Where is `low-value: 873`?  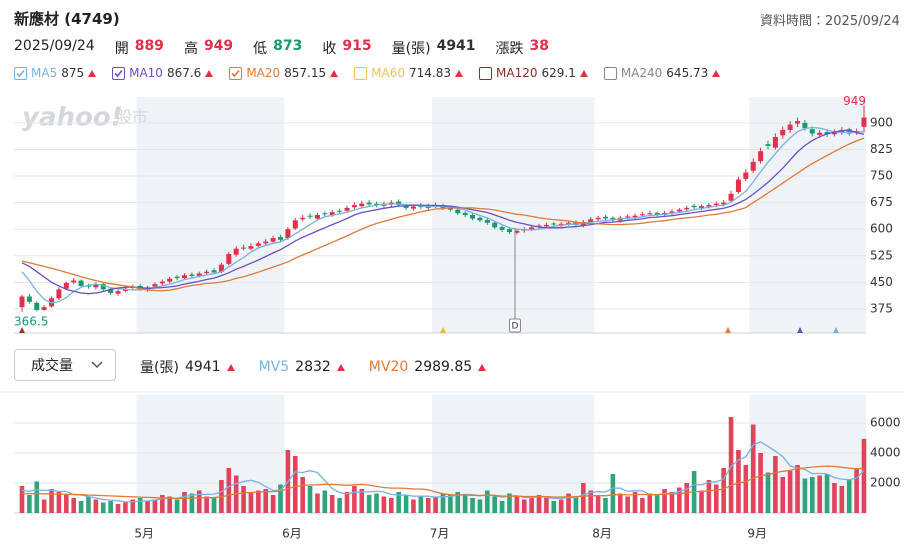
low-value: 873 is located at coordinates (288, 46).